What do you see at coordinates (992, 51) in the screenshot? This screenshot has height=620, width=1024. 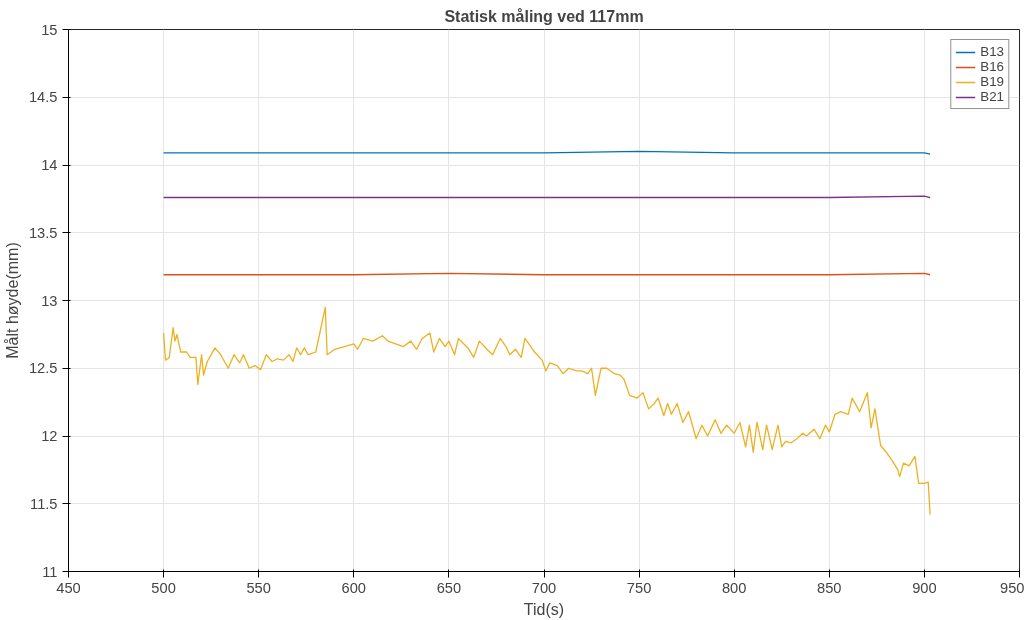 I see `legend-label: B13` at bounding box center [992, 51].